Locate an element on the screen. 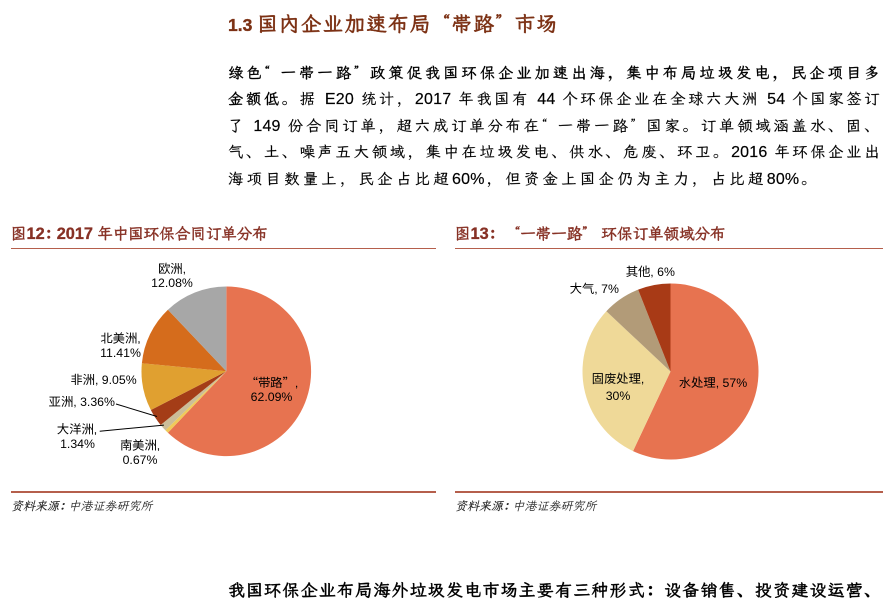 The height and width of the screenshot is (613, 889). svg-text: 大洋洲, is located at coordinates (77, 429).